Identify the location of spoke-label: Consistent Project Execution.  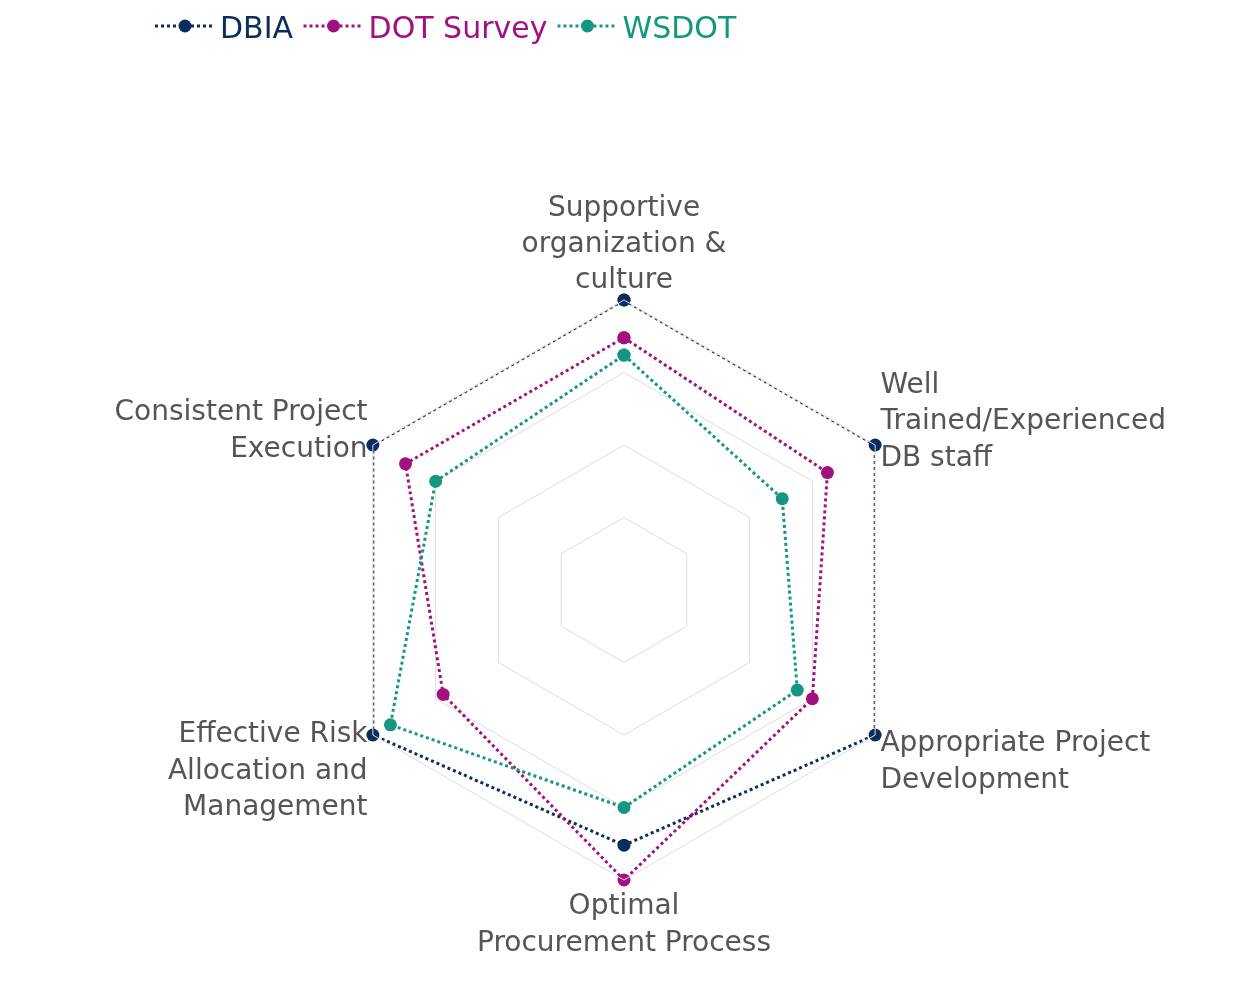
(241, 429).